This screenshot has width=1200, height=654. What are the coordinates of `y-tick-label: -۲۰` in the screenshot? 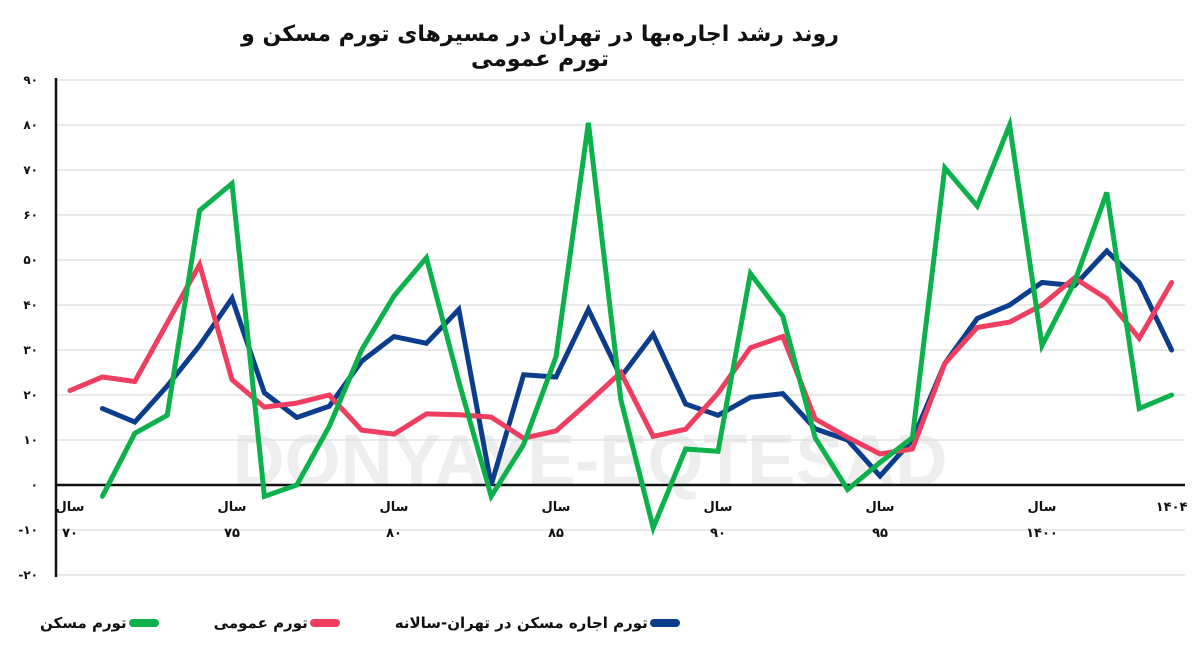 It's located at (28, 575).